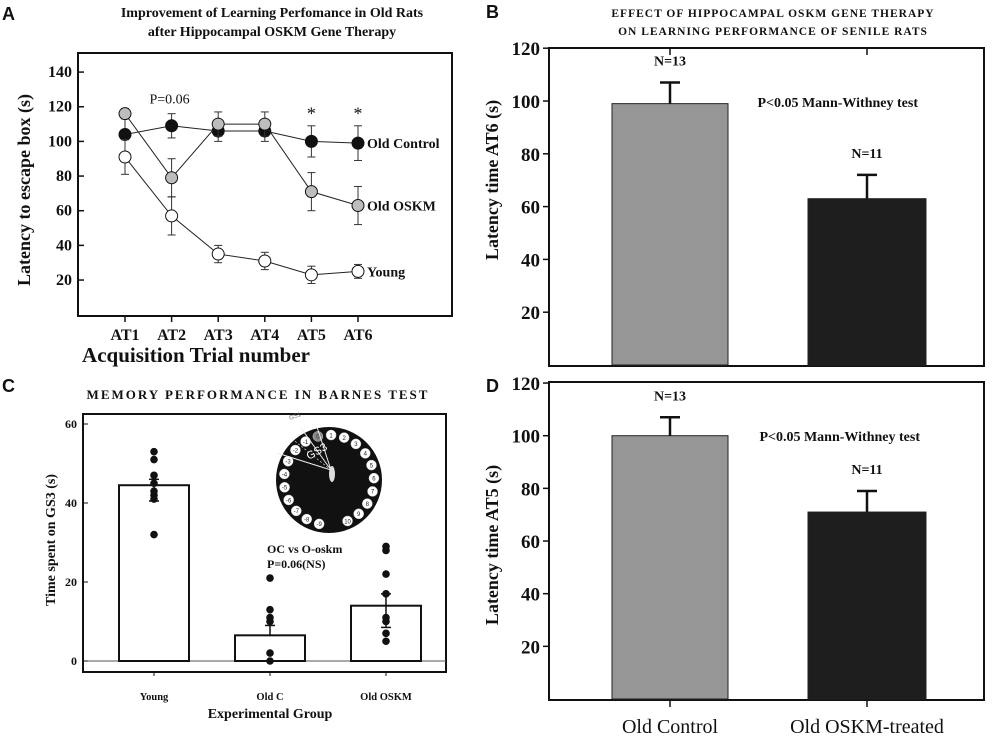 The height and width of the screenshot is (740, 1000). What do you see at coordinates (64, 211) in the screenshot?
I see `y-tick-label: 60` at bounding box center [64, 211].